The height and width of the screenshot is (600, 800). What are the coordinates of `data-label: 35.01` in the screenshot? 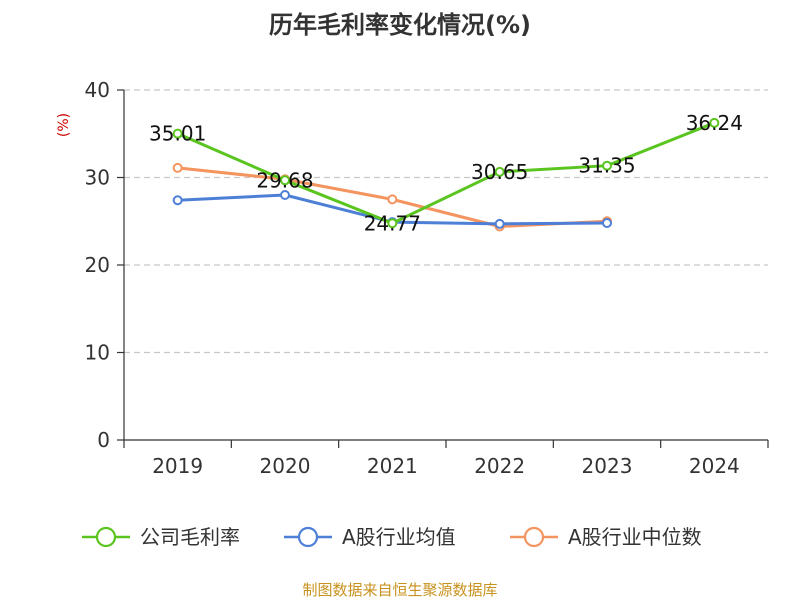 It's located at (177, 134).